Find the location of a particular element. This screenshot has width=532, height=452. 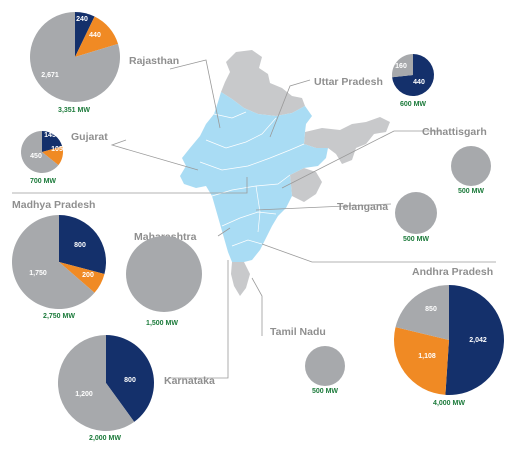

map-north-grey-region is located at coordinates (263, 83).